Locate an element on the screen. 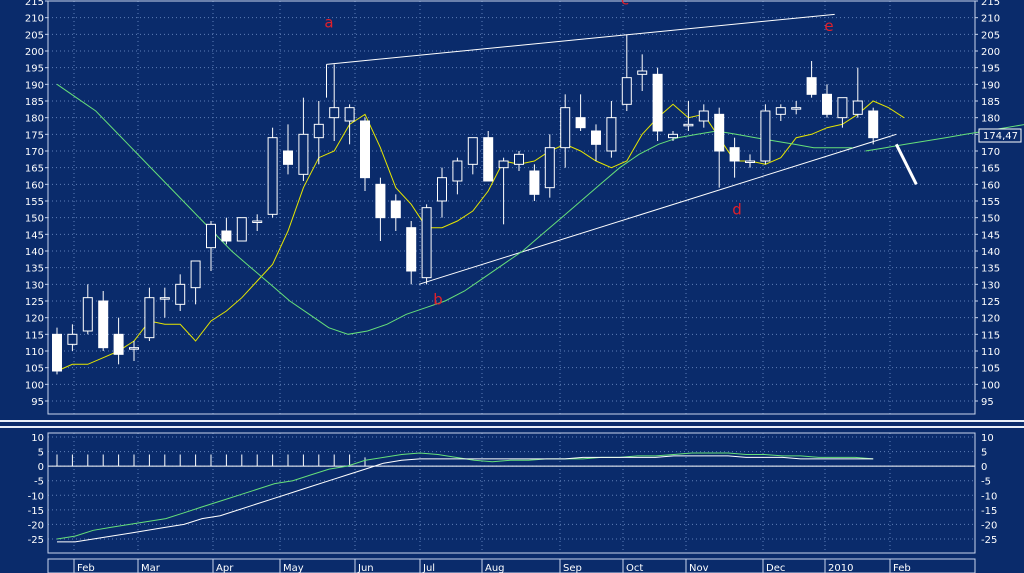  projection-arrow is located at coordinates (906, 164).